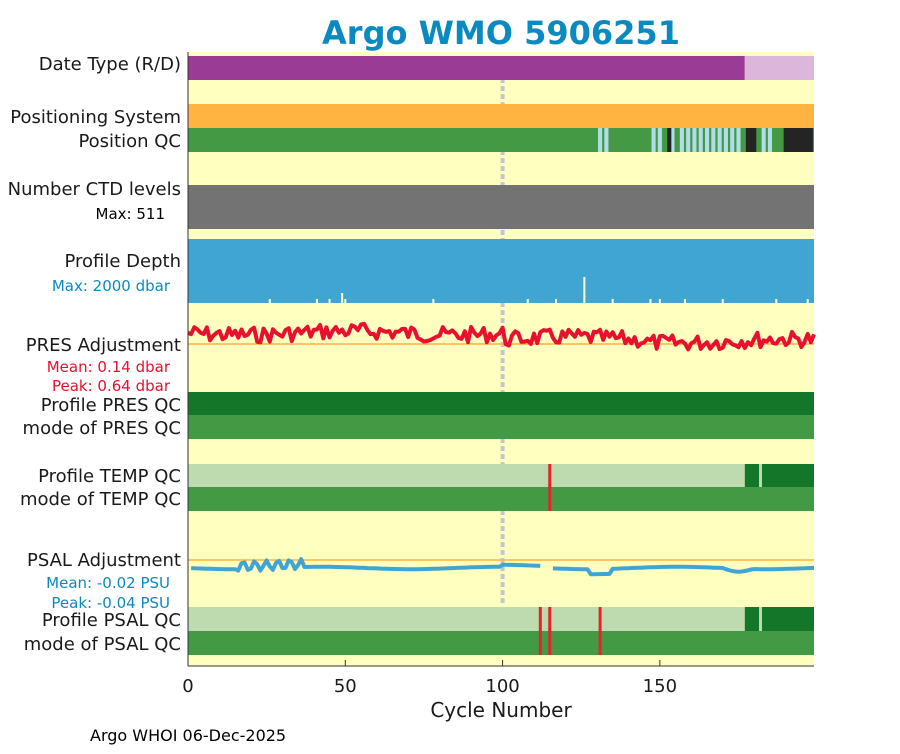 This screenshot has width=900, height=754. I want to click on footer-credit: Argo WHOI 06-Dec-2025, so click(188, 735).